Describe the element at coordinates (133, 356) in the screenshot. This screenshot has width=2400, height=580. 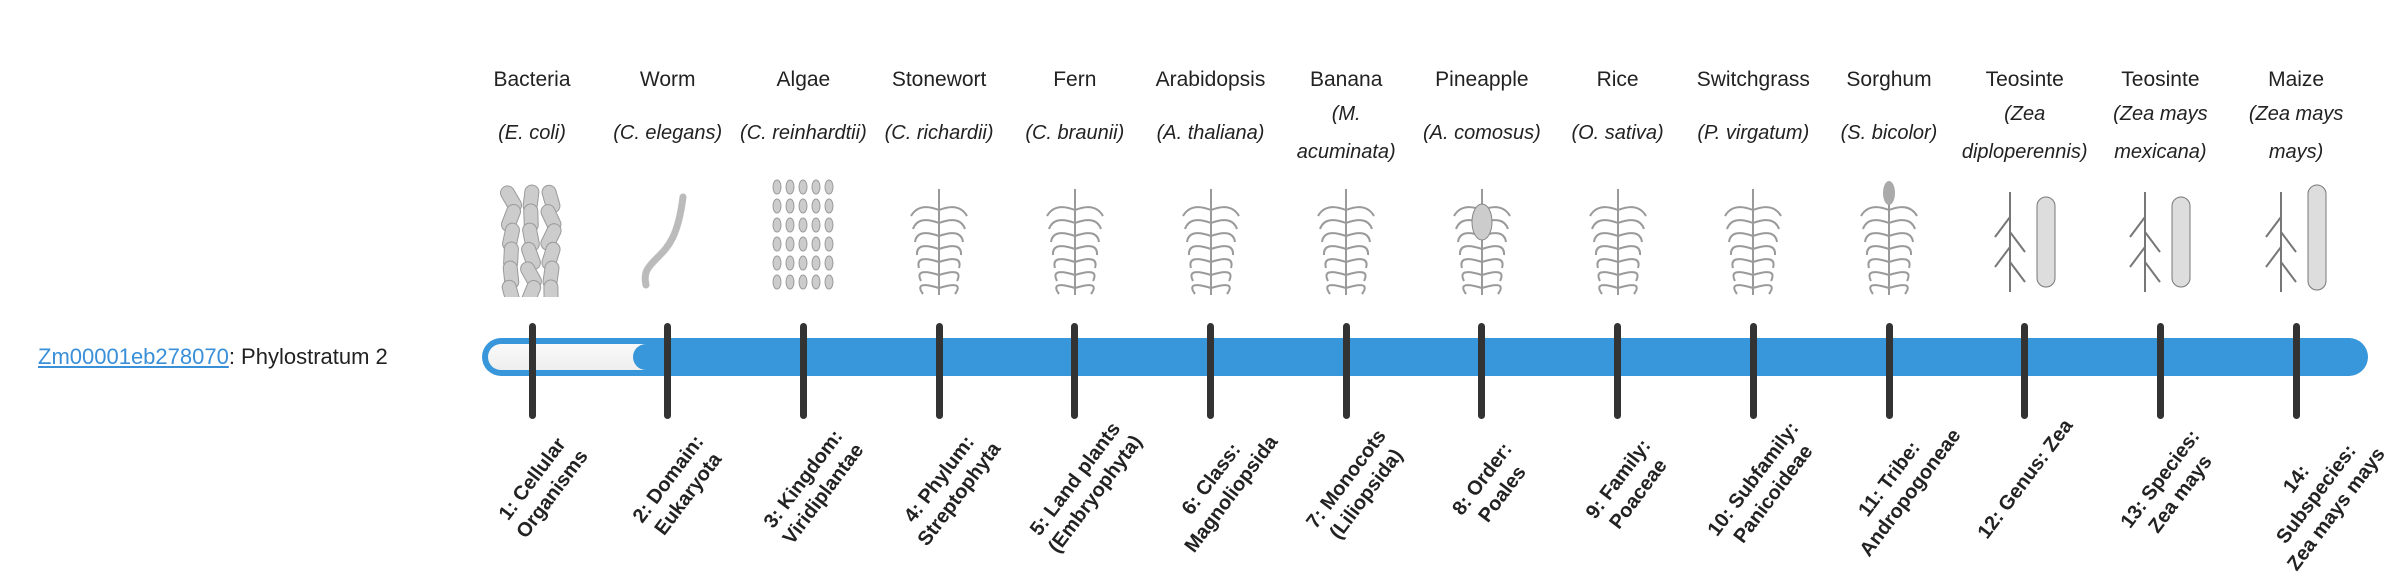
I see `gene-id-link: Zm00001eb278070` at that location.